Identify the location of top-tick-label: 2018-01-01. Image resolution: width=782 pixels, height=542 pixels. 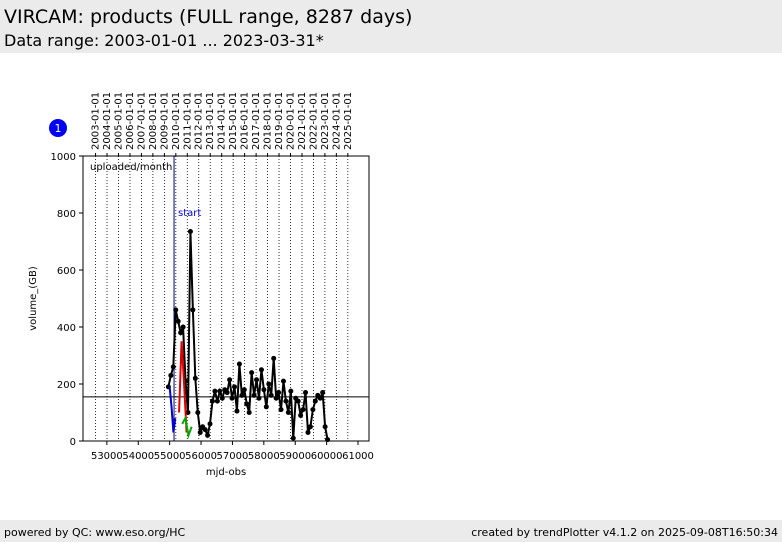
(268, 121).